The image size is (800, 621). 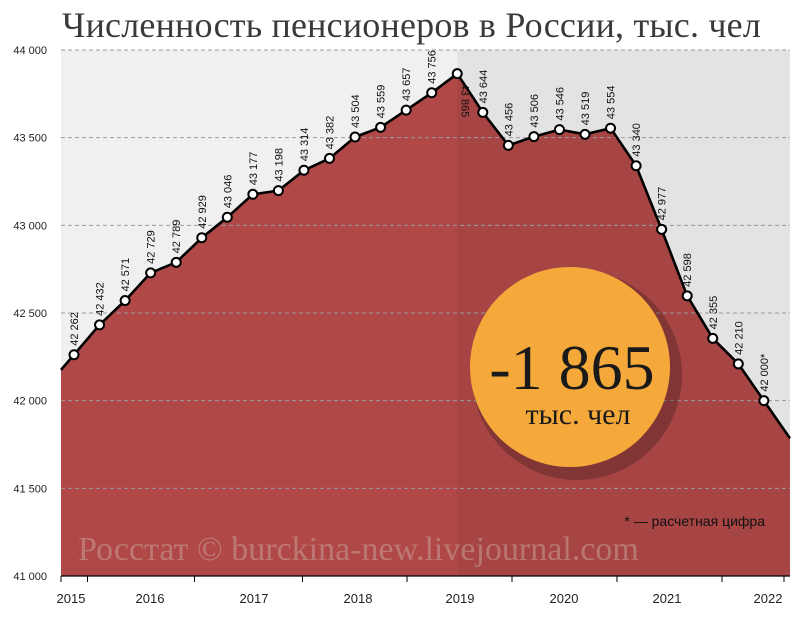 What do you see at coordinates (30, 226) in the screenshot?
I see `y-tick-label: 43 000` at bounding box center [30, 226].